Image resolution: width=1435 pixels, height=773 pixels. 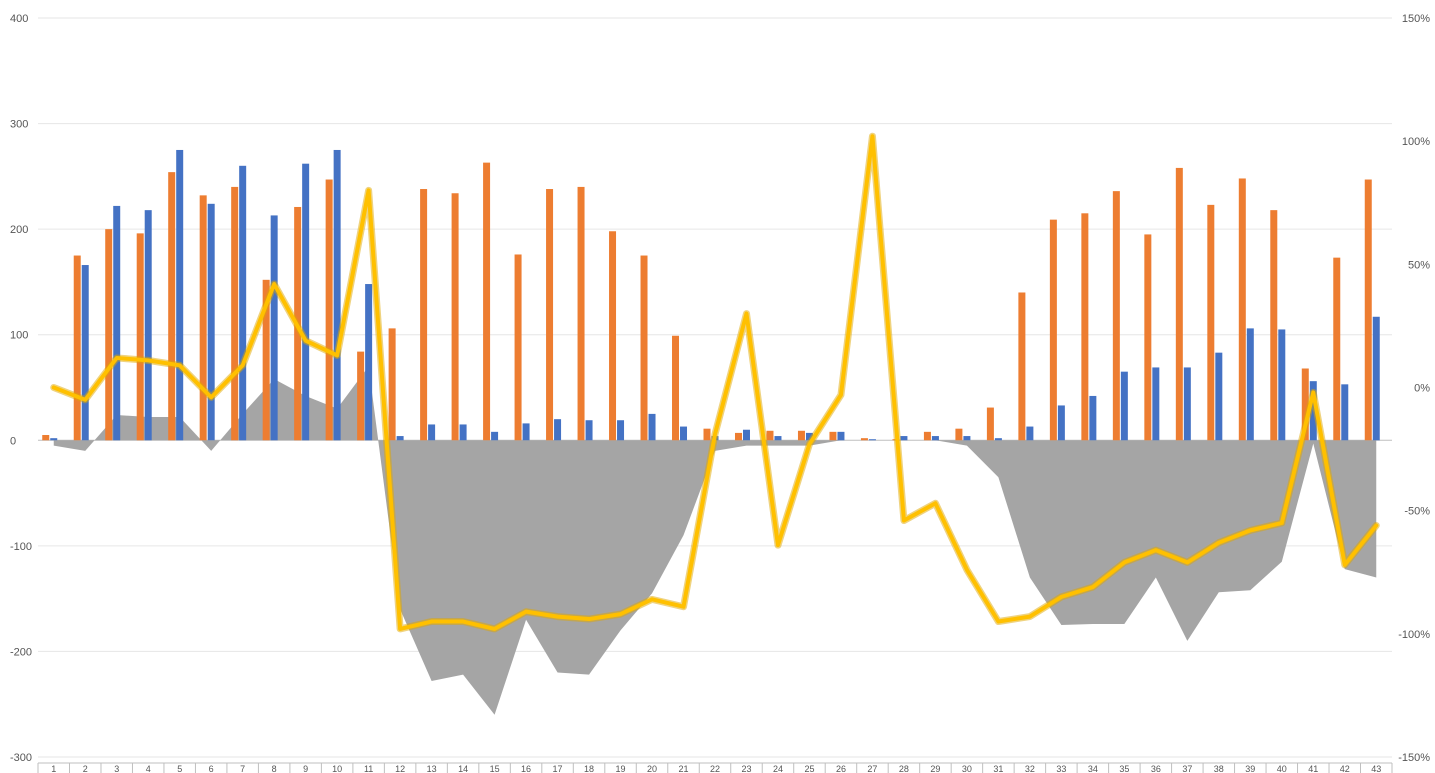 I want to click on category-label: 36, so click(x=1156, y=768).